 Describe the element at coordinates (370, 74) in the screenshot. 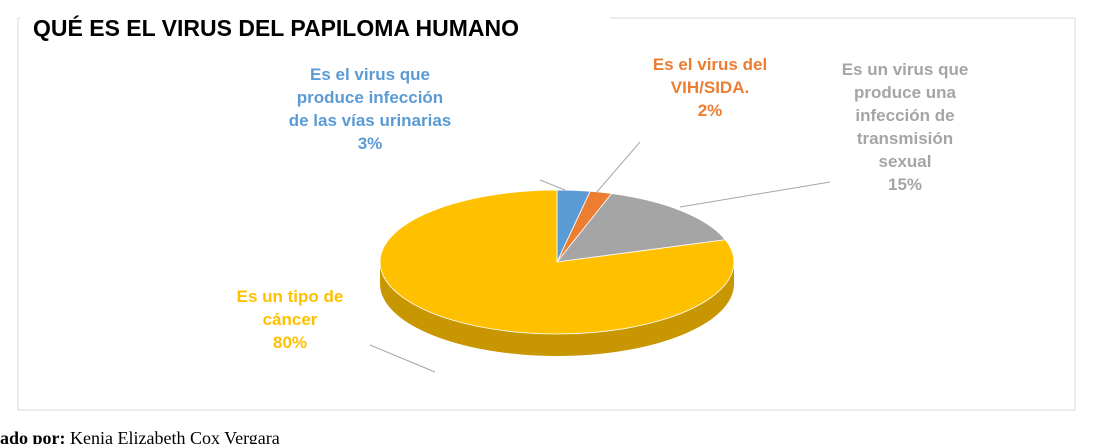

I see `data-label-line: Es el virus que` at that location.